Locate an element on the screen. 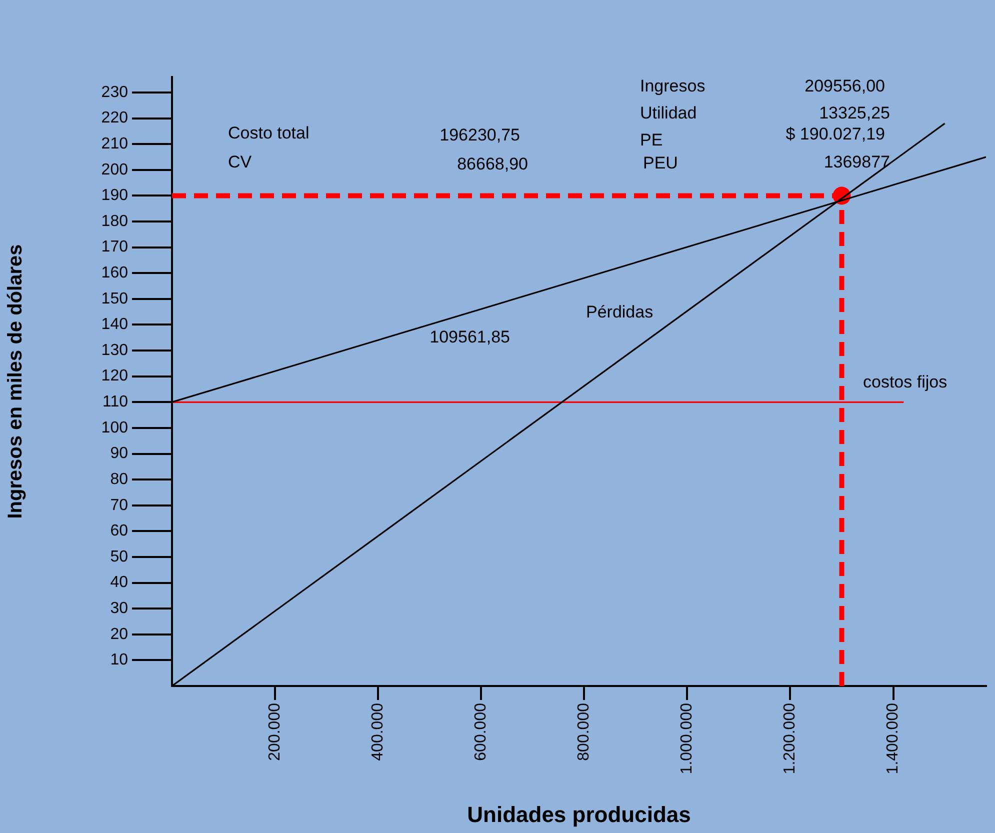 This screenshot has width=995, height=833. y-tick-label: 70 is located at coordinates (119, 505).